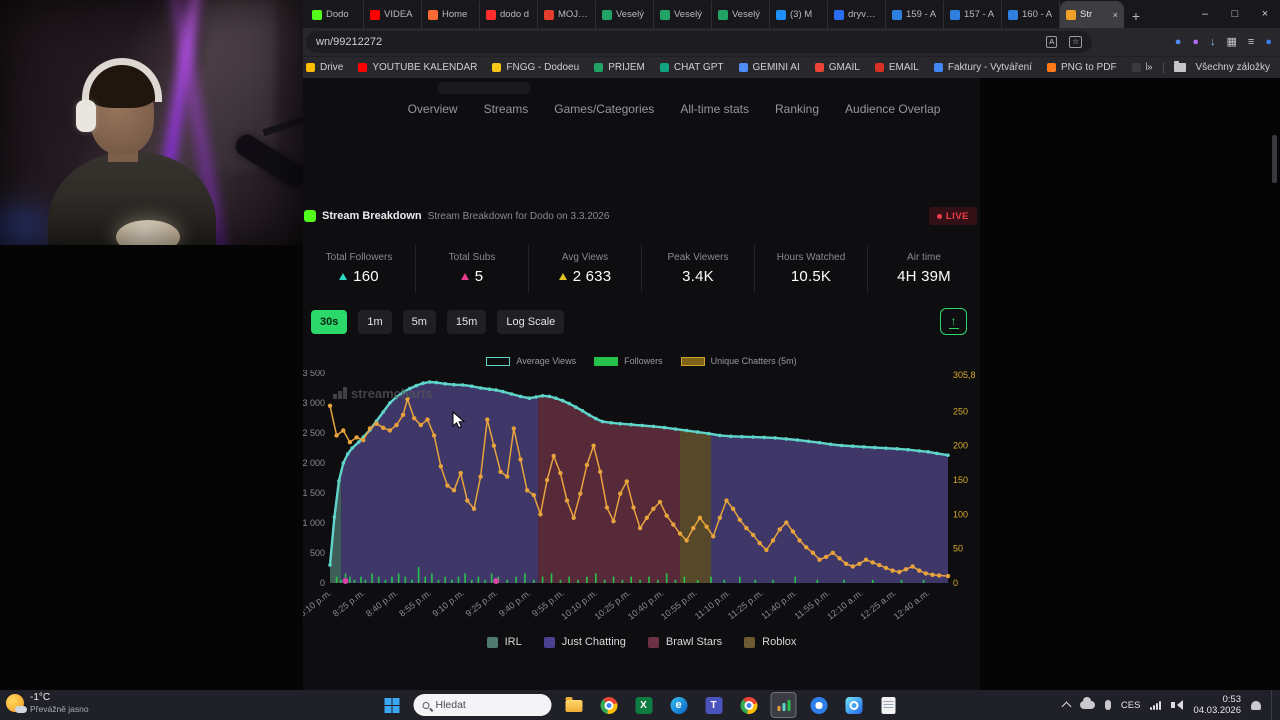  Describe the element at coordinates (531, 322) in the screenshot. I see `interval-button: Log Scale` at that location.